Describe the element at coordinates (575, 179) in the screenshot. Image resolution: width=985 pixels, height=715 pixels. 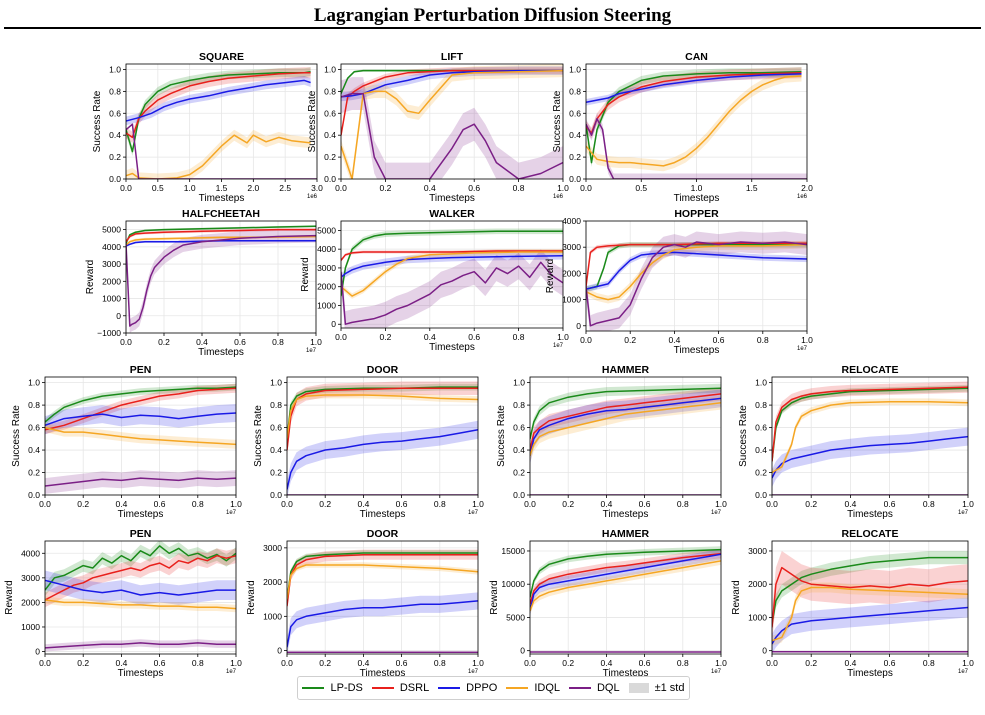
I see `y-tick-label: 0.0` at that location.